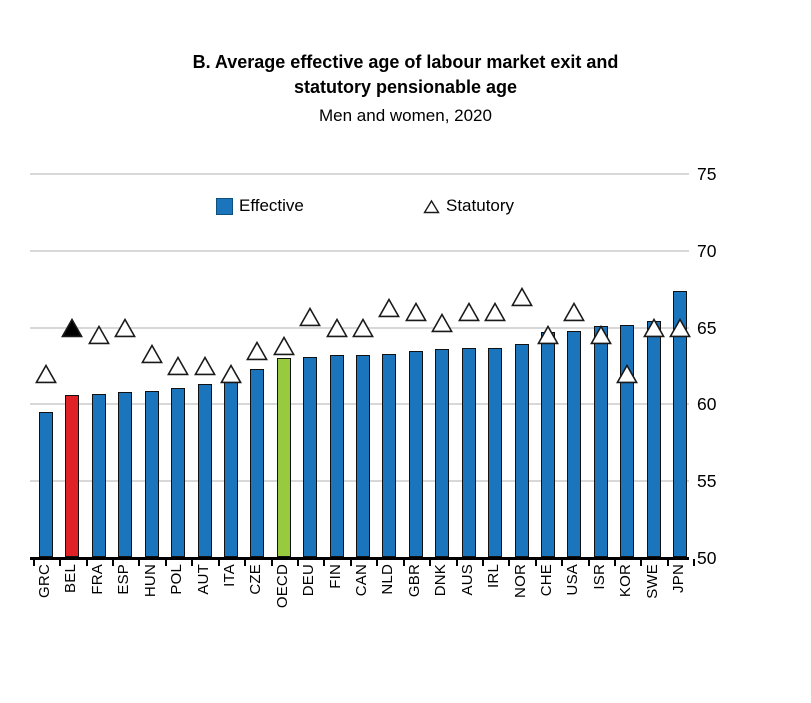 The height and width of the screenshot is (703, 811). What do you see at coordinates (653, 439) in the screenshot?
I see `bar-SWE` at bounding box center [653, 439].